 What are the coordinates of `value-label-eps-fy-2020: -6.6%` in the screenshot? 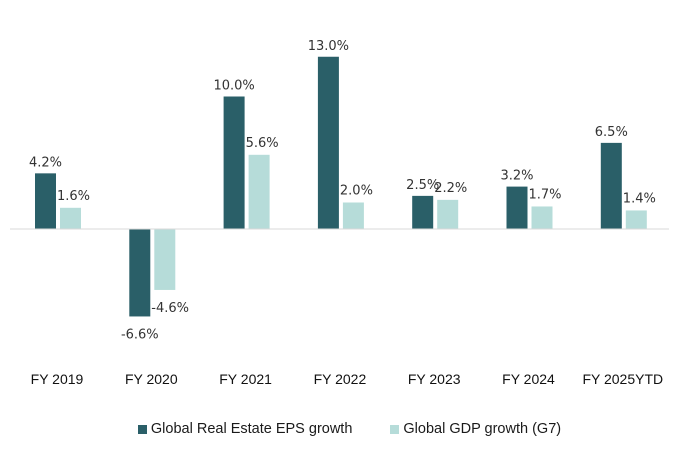 It's located at (140, 334).